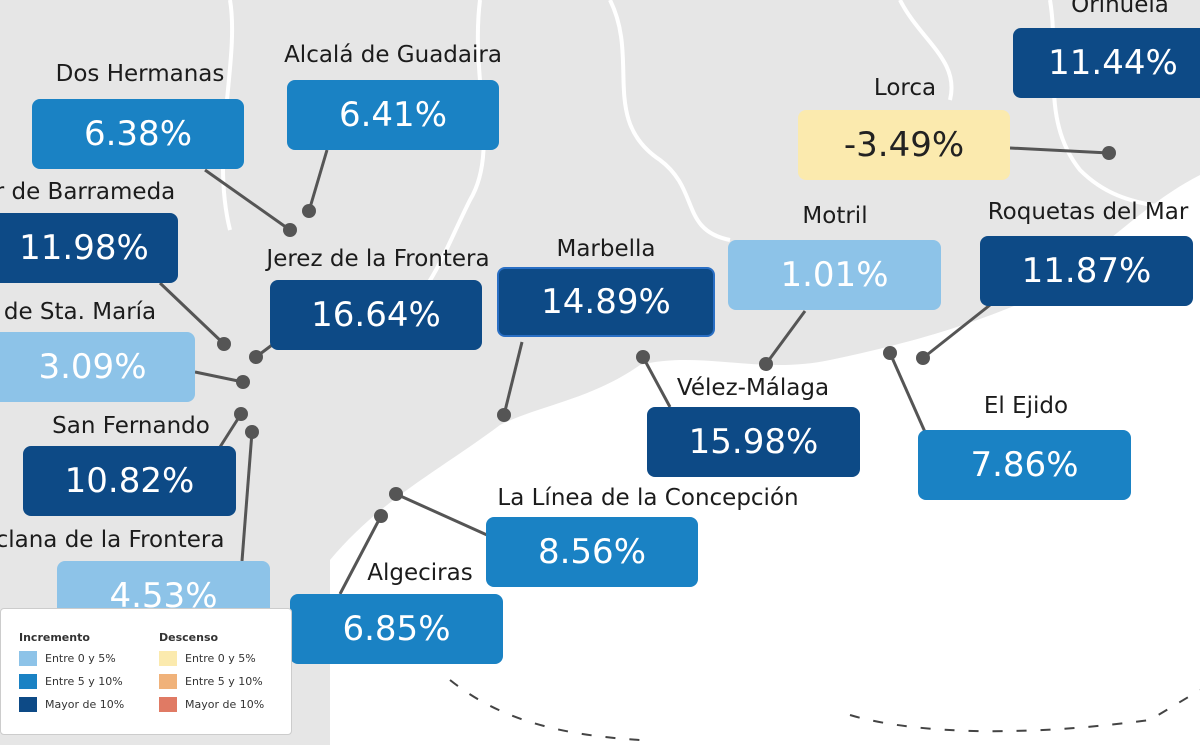 This screenshot has width=1200, height=745. Describe the element at coordinates (1024, 465) in the screenshot. I see `value-box: 7.86%` at that location.